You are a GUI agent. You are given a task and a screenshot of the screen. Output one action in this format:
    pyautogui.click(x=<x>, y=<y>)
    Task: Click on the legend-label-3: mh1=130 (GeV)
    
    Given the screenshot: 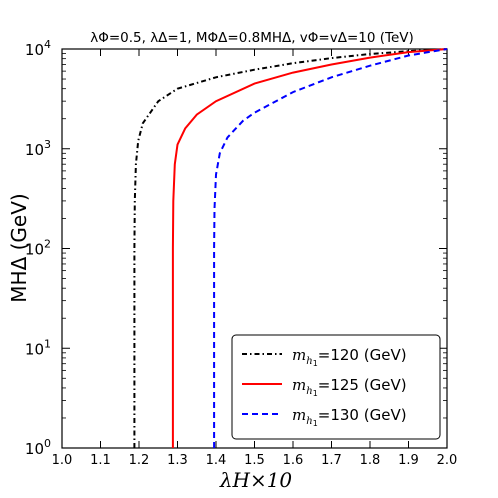 What is the action you would take?
    pyautogui.click(x=349, y=417)
    